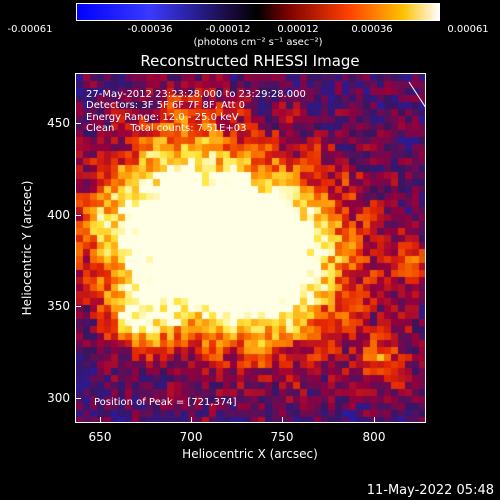  What do you see at coordinates (258, 42) in the screenshot?
I see `colorbar-unit: (photons cm⁻² s⁻¹ asec⁻²)` at bounding box center [258, 42].